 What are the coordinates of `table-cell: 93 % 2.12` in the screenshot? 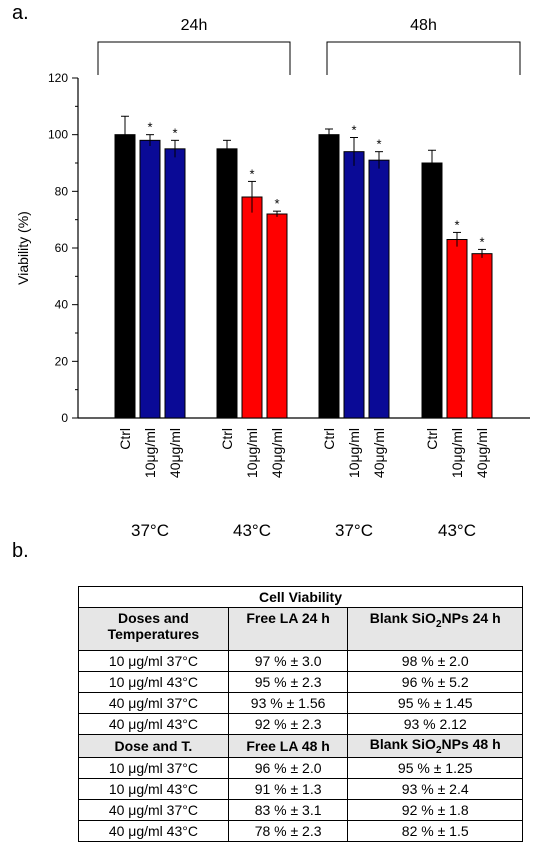 It's located at (435, 724).